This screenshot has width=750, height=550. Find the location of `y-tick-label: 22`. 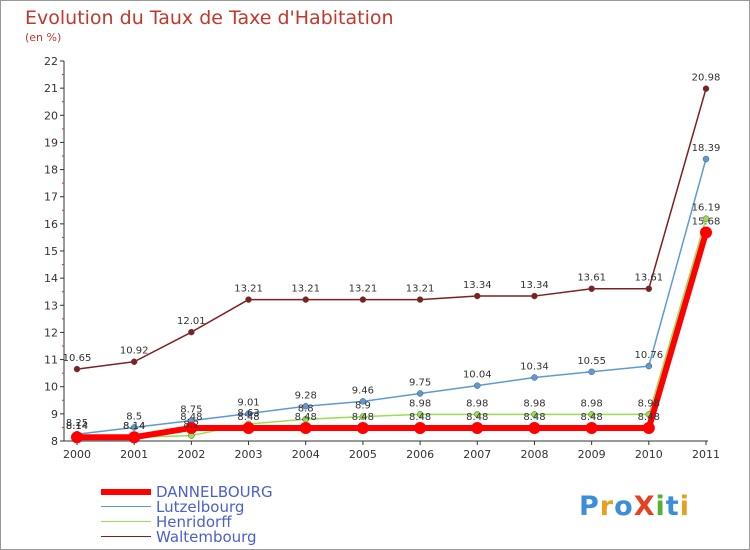

y-tick-label: 22 is located at coordinates (51, 61).